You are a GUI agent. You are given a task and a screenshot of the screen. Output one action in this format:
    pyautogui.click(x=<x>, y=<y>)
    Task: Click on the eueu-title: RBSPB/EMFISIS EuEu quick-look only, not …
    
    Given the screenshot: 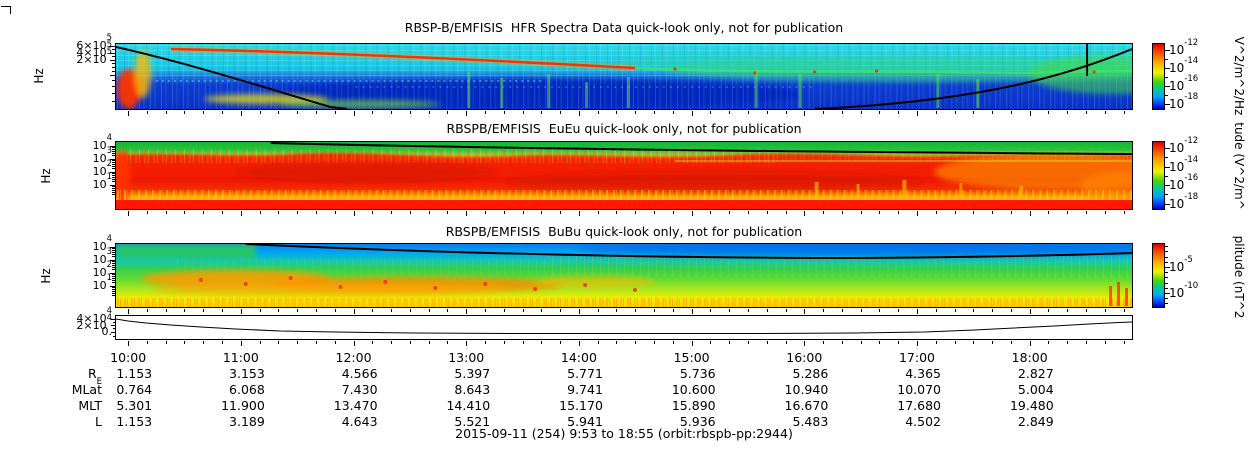 What is the action you would take?
    pyautogui.click(x=624, y=128)
    